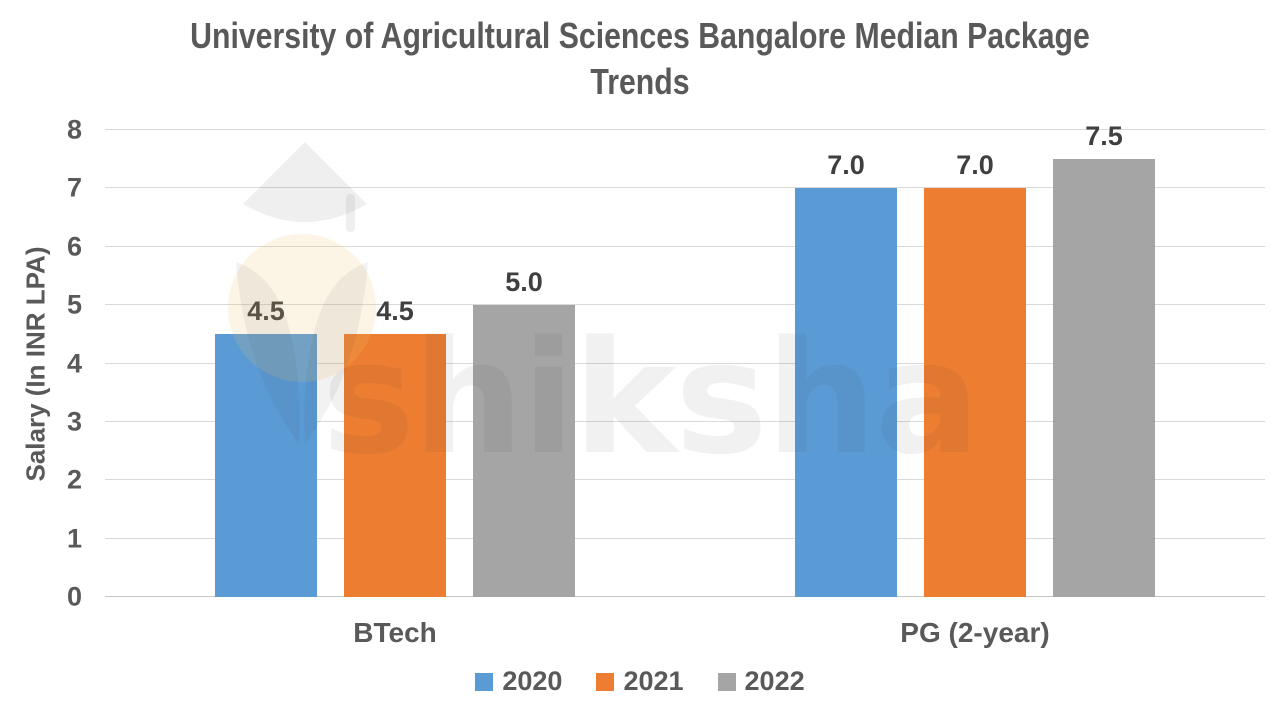 Image resolution: width=1280 pixels, height=720 pixels. What do you see at coordinates (74, 538) in the screenshot?
I see `ytick-label-1: 1` at bounding box center [74, 538].